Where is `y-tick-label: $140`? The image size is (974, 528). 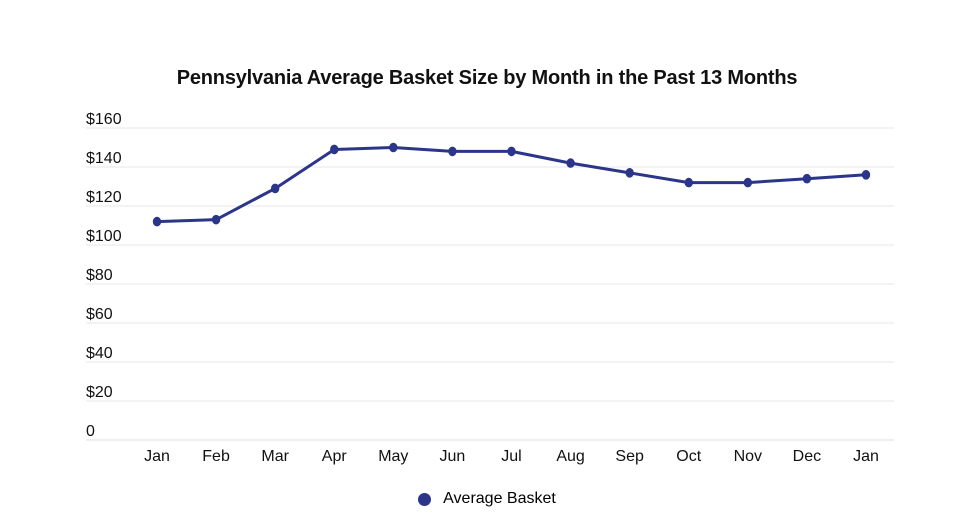 y-tick-label: $140 is located at coordinates (104, 158).